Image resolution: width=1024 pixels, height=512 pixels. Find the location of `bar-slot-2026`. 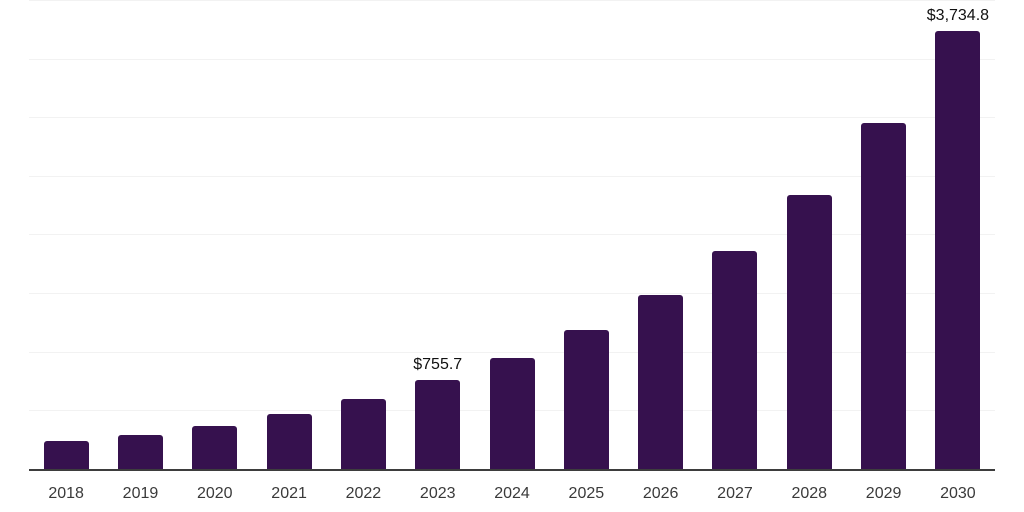

bar-slot-2026 is located at coordinates (661, 234).